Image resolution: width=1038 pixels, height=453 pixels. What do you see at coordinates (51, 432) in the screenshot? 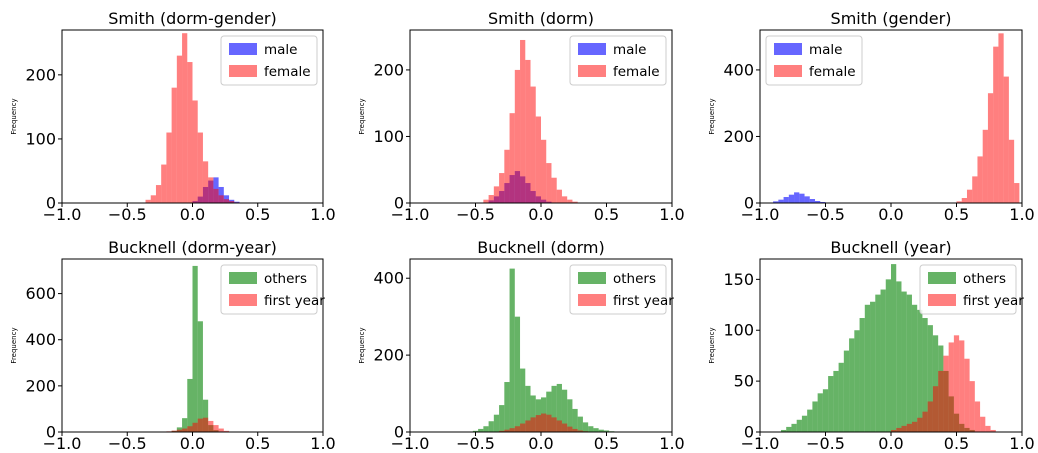
I see `y-tick-label: 0` at bounding box center [51, 432].